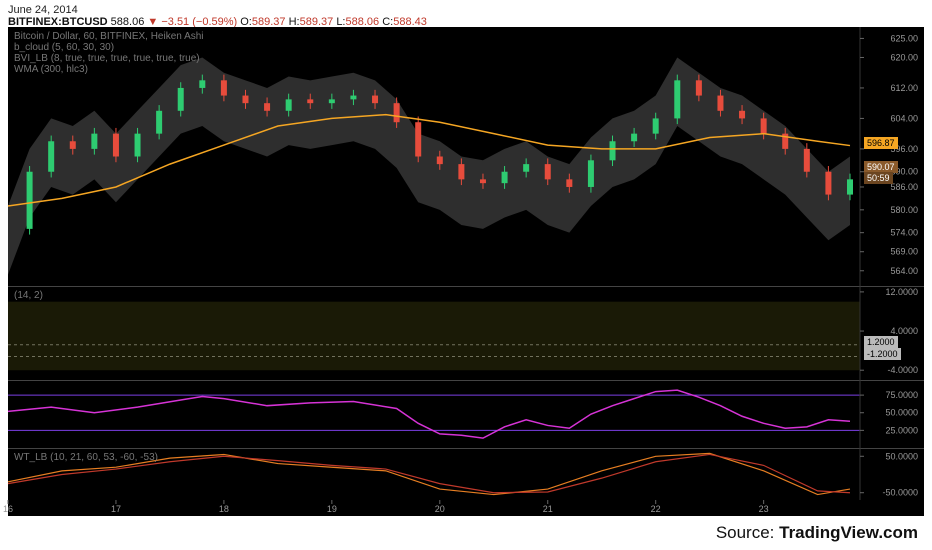 The width and height of the screenshot is (932, 550). Describe the element at coordinates (153, 22) in the screenshot. I see `down-arrow-icon: ▼` at that location.